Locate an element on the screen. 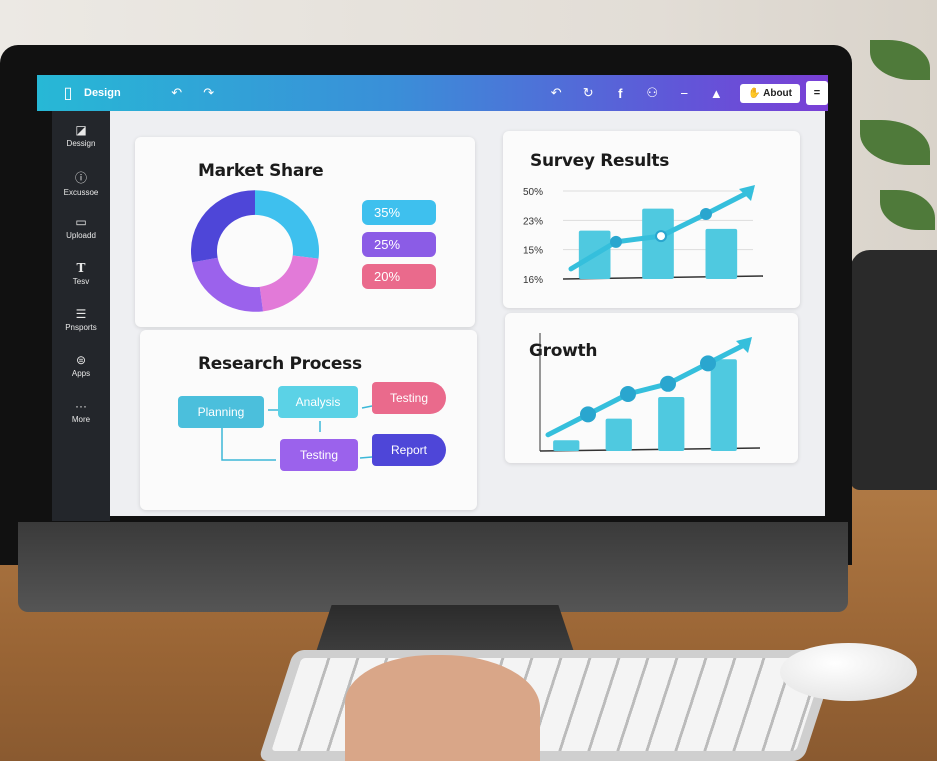  upload-icon: ▭ is located at coordinates (81, 222).